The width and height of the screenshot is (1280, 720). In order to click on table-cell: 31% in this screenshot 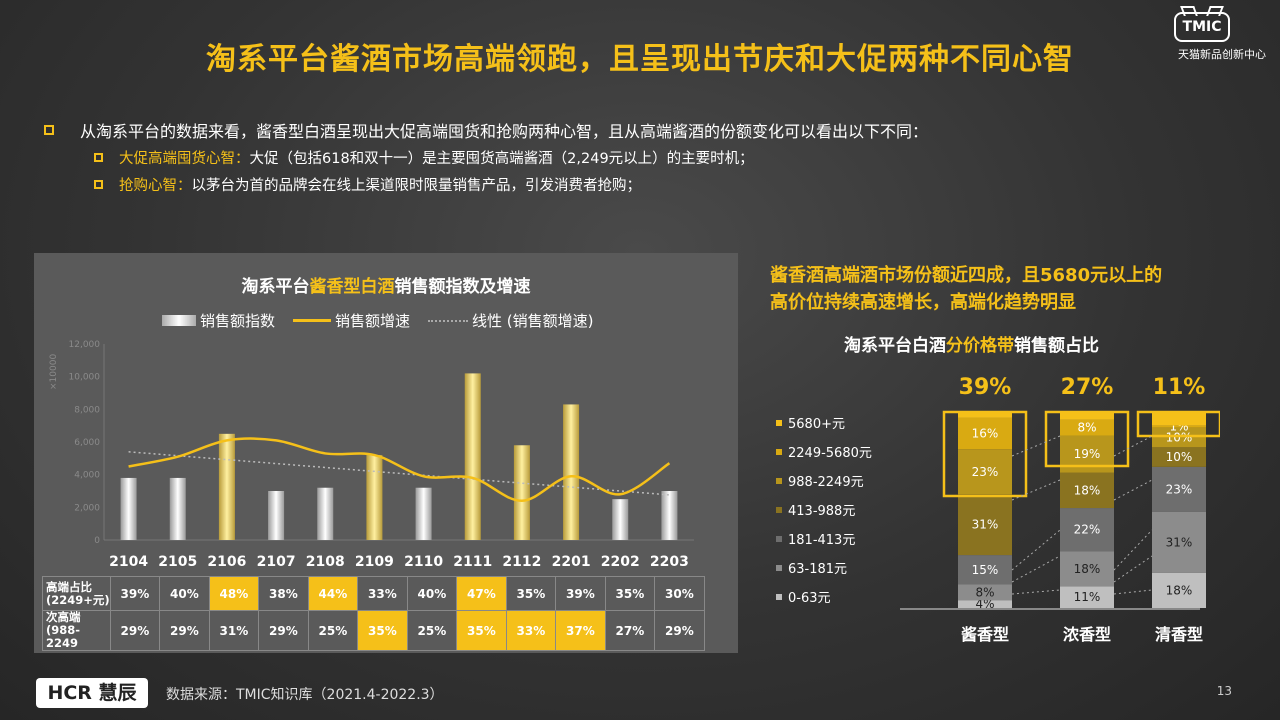, I will do `click(234, 630)`.